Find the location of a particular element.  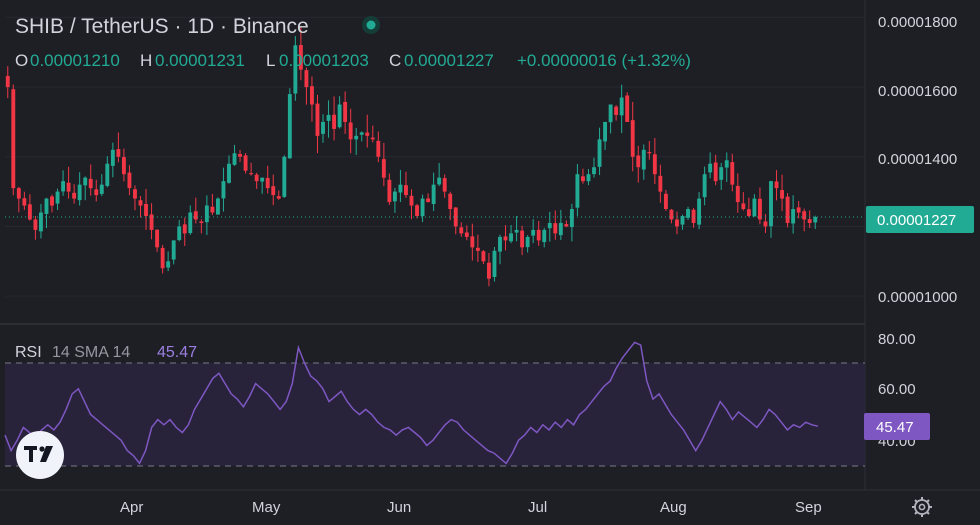

tradingview-logo-icon is located at coordinates (40, 455).